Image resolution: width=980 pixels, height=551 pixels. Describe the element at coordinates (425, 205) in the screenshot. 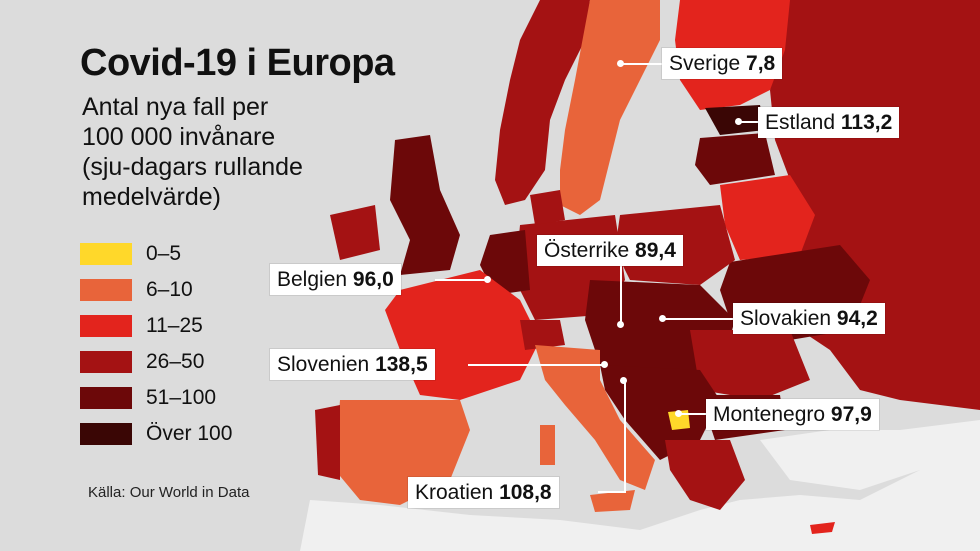

I see `country-uk` at that location.